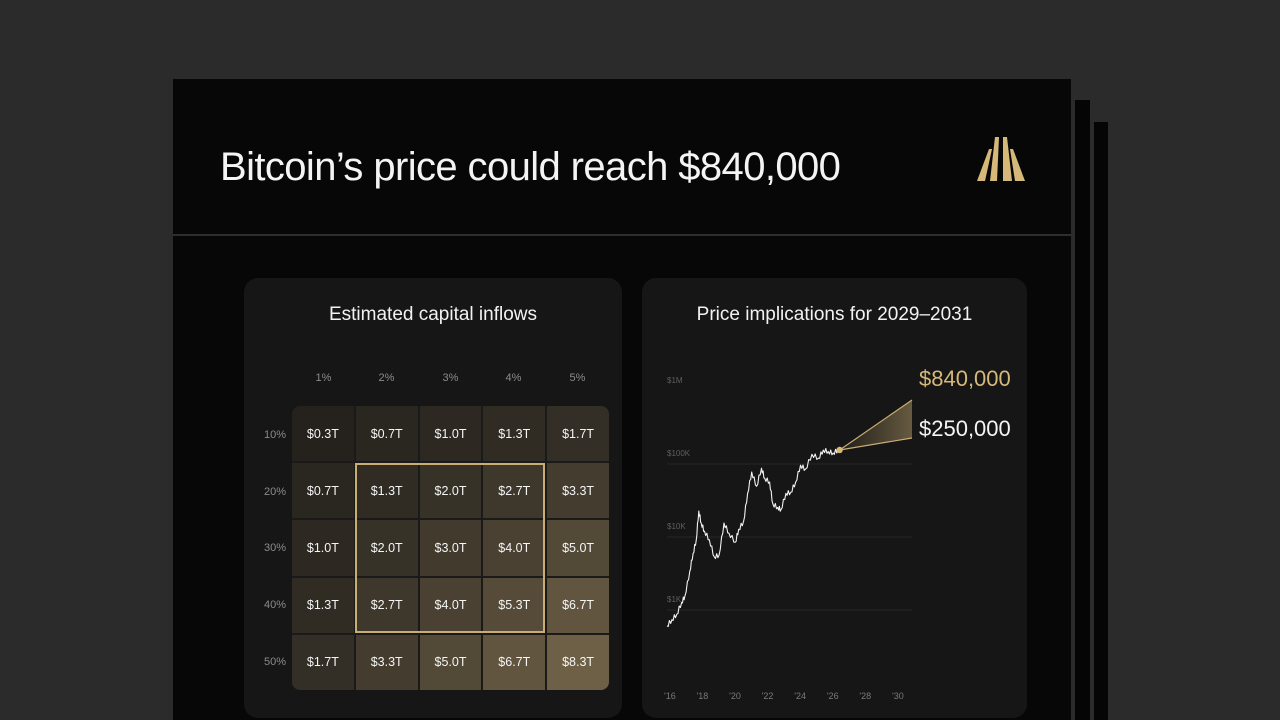 The width and height of the screenshot is (1280, 720). I want to click on projection-low-line, so click(876, 444).